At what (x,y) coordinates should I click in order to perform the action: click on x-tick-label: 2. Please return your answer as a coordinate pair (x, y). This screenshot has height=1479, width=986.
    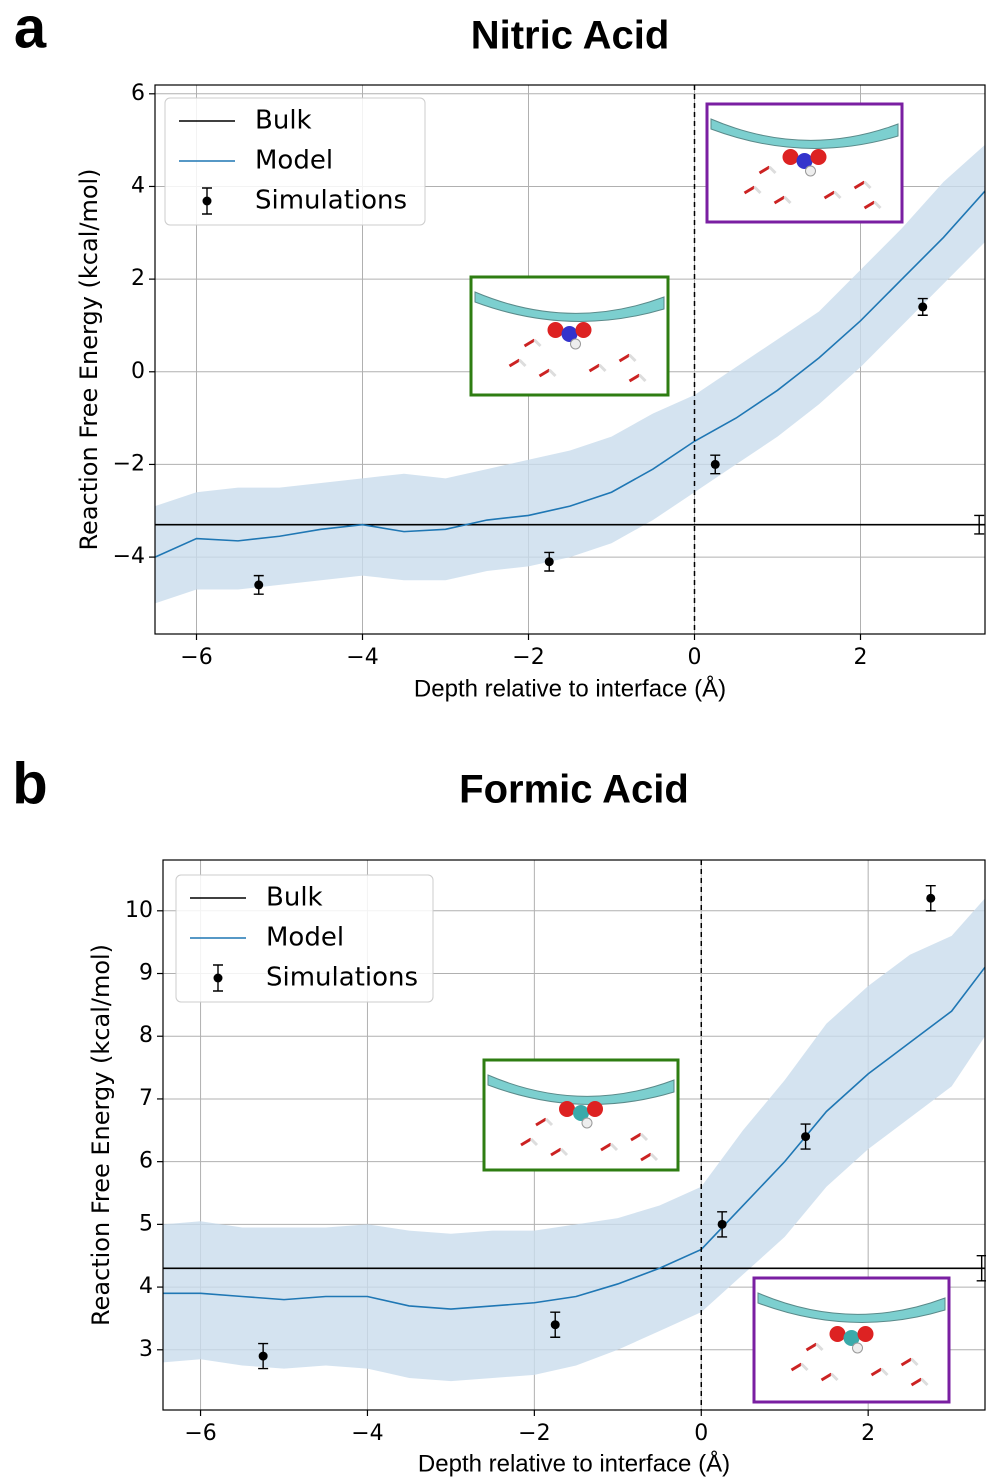
    Looking at the image, I should click on (861, 657).